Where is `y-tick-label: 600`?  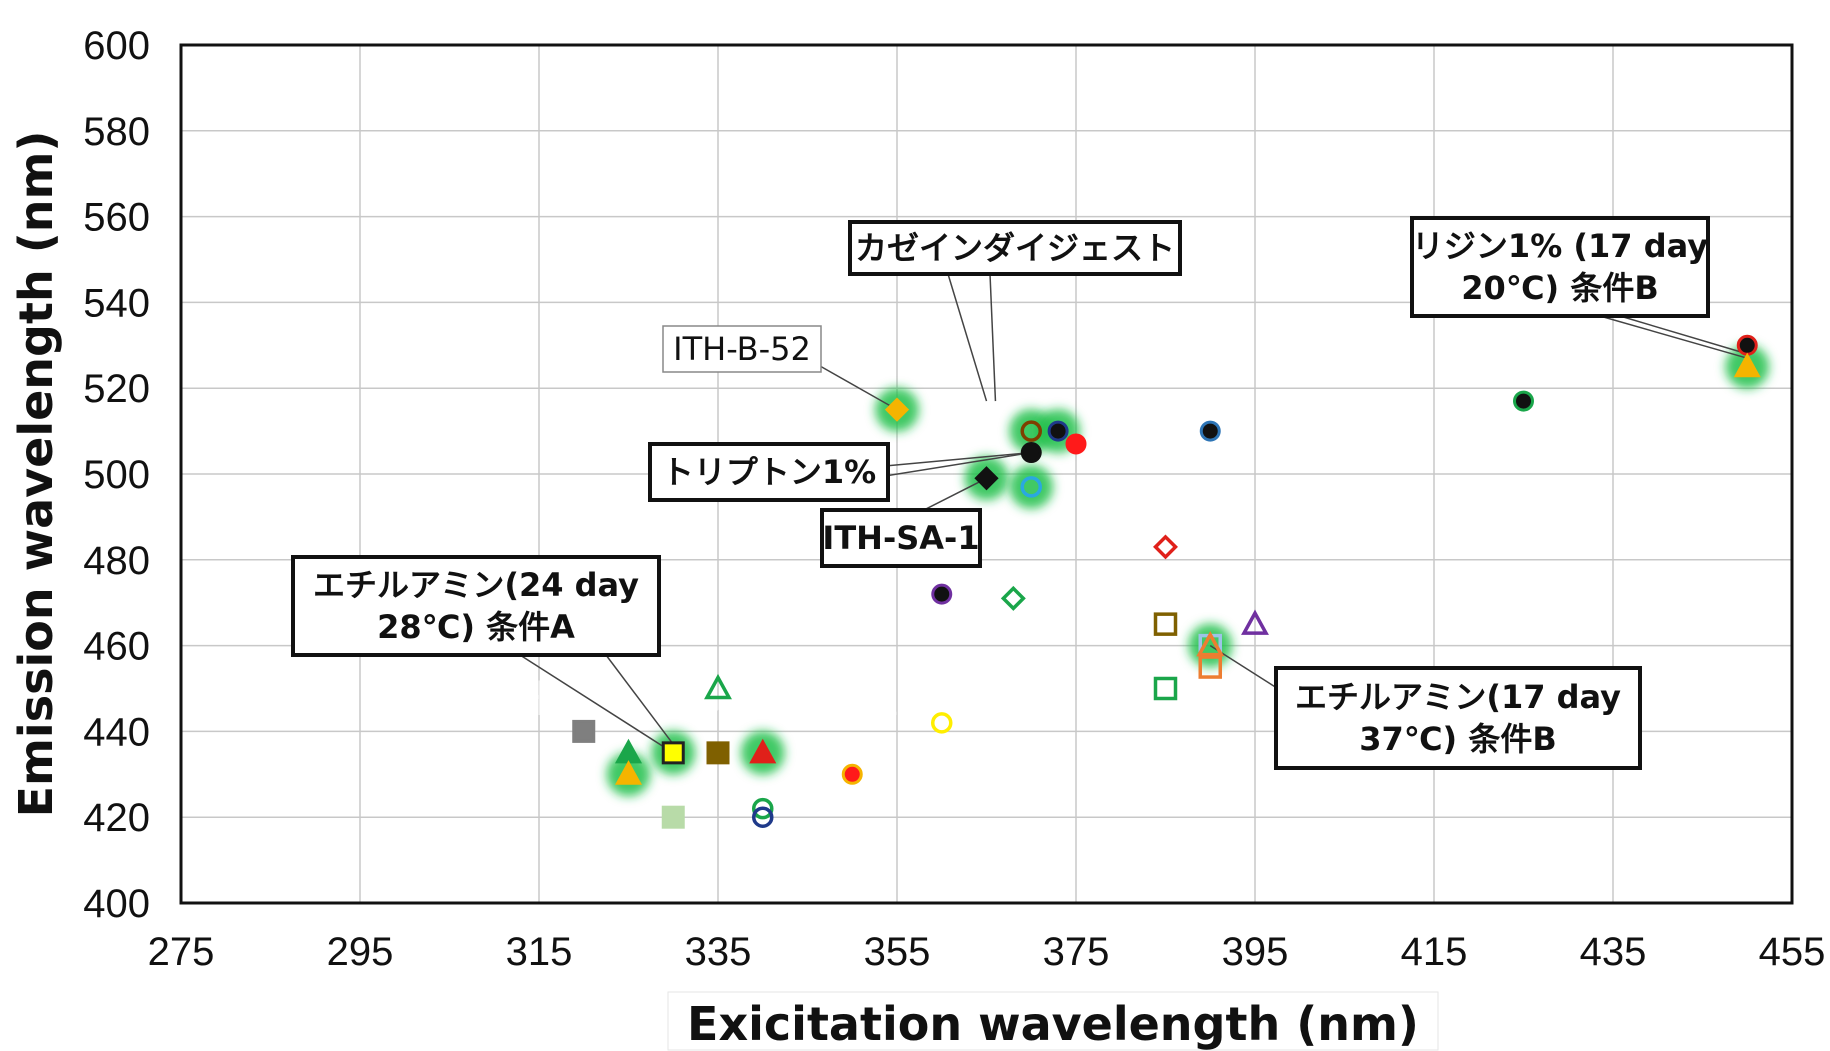
y-tick-label: 600 is located at coordinates (116, 46).